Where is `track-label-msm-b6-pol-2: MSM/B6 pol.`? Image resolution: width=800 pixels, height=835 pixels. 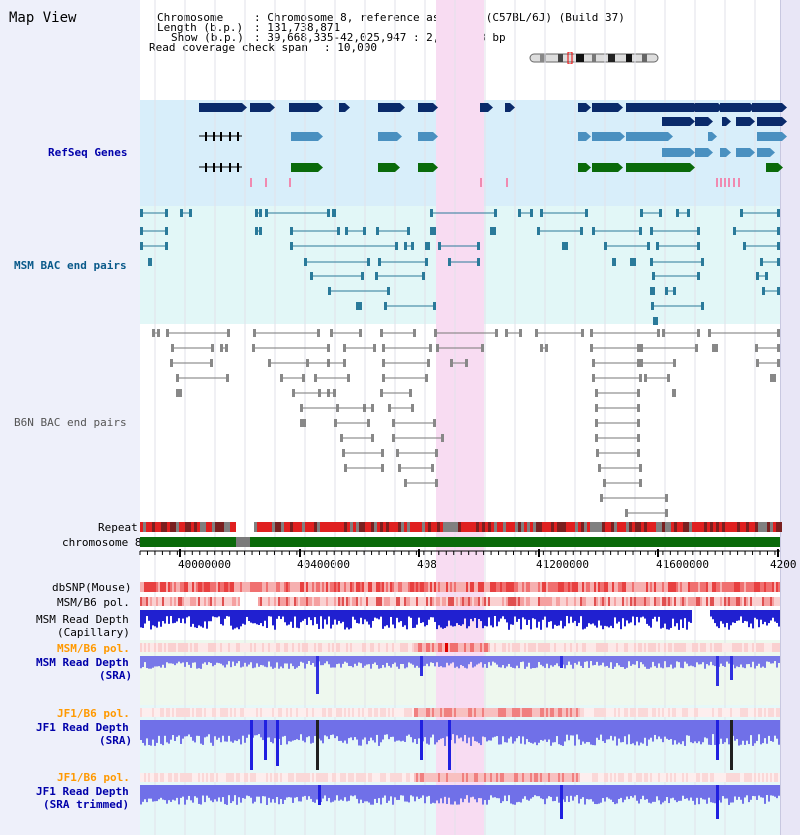
track-label-msm-b6-pol-2: MSM/B6 pol. is located at coordinates (93, 648).